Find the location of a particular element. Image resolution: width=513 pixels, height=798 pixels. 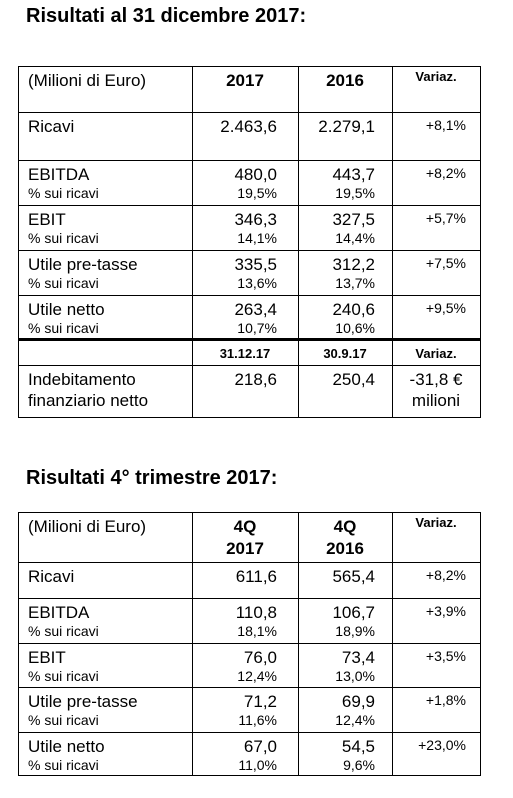

row-subvalue: 18,1% is located at coordinates (257, 631).